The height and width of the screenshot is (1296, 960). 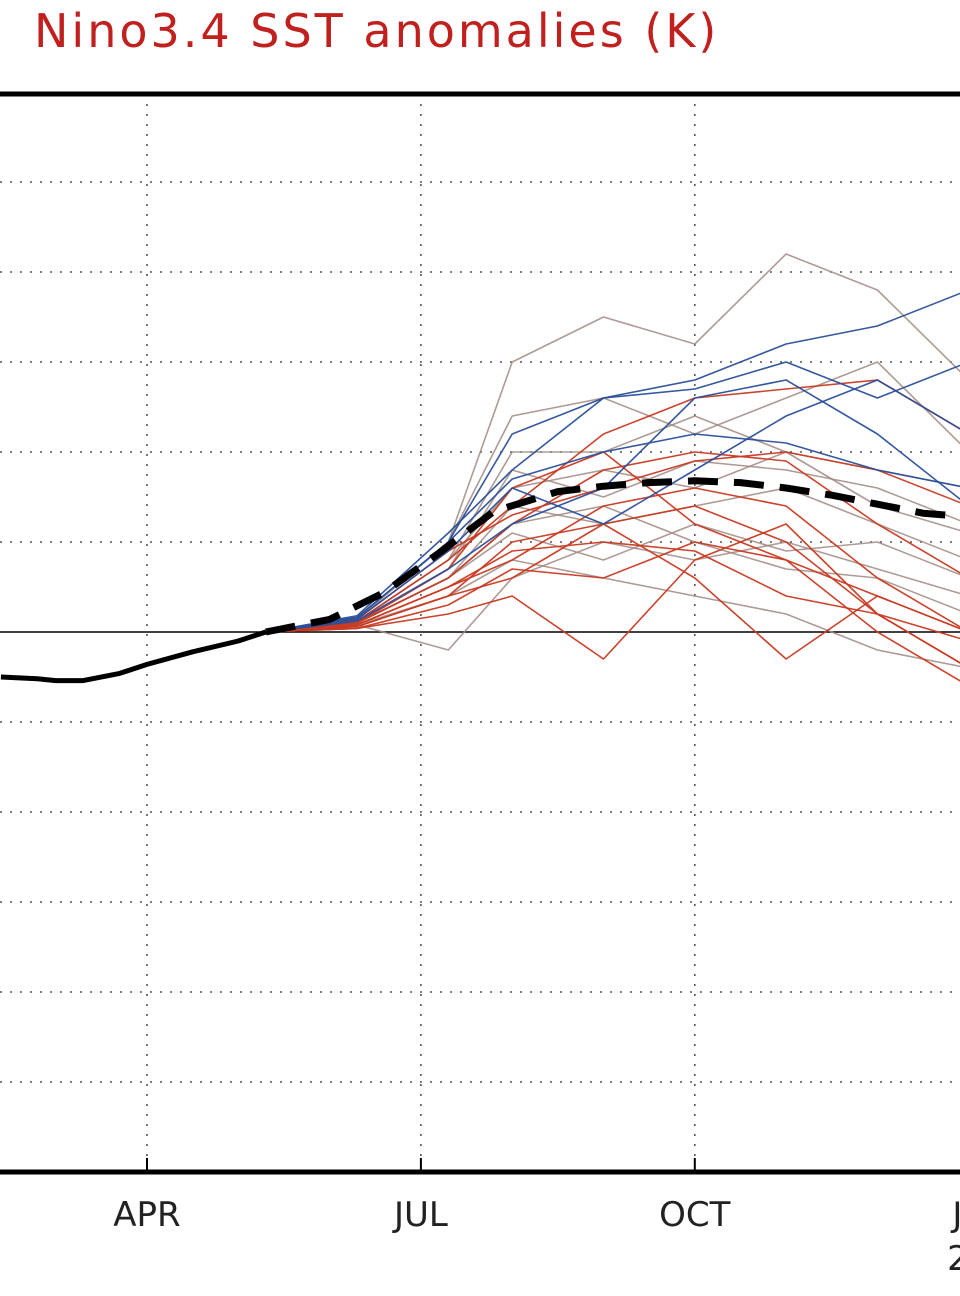 I want to click on ensemble-mean-layer, so click(x=612, y=556).